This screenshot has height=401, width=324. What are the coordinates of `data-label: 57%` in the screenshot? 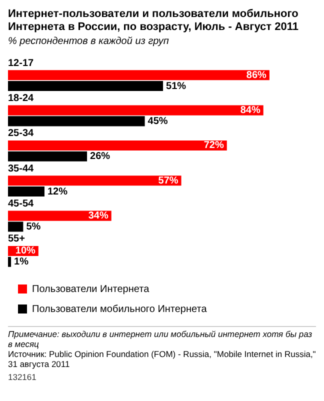 It's located at (168, 180).